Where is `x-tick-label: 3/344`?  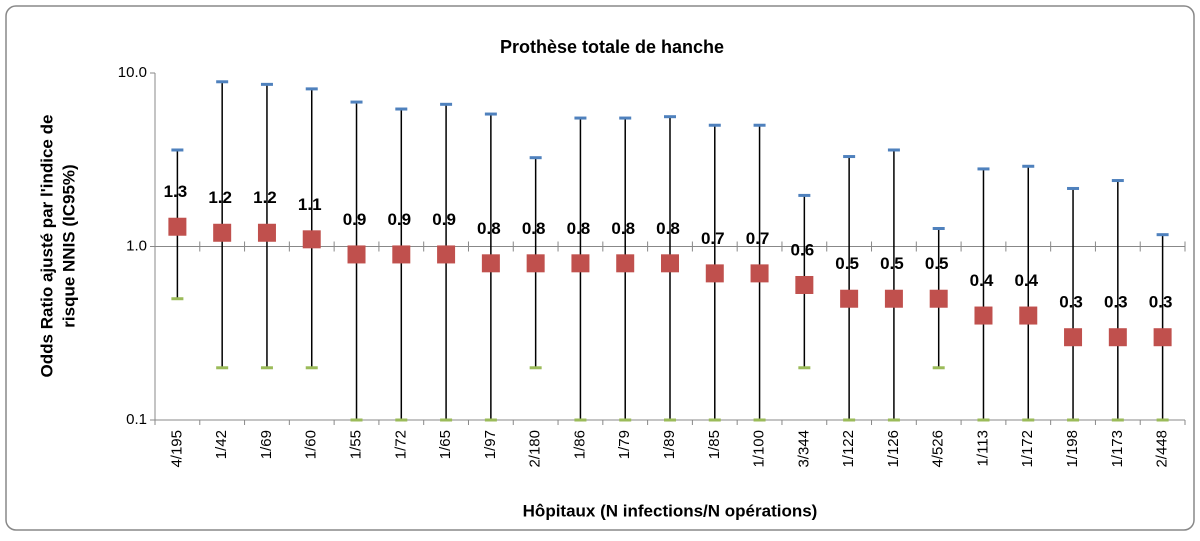
x-tick-label: 3/344 is located at coordinates (803, 449).